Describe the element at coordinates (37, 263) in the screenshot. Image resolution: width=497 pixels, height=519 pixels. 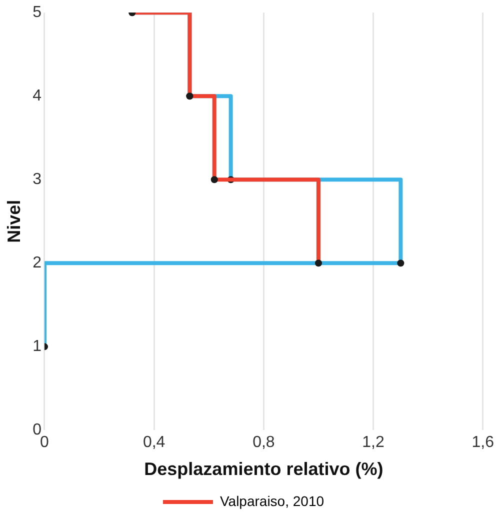
I see `y-tick-label: 2` at that location.